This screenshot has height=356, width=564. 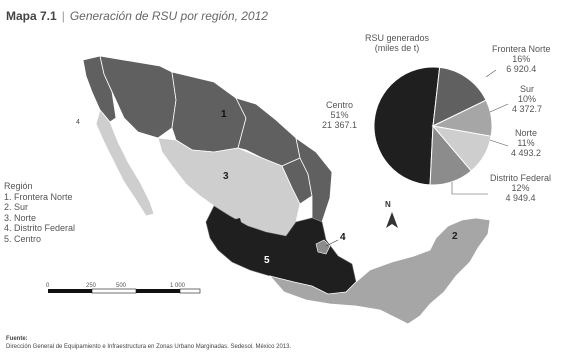 What do you see at coordinates (527, 109) in the screenshot?
I see `slice-value-sur: 4 372.7` at bounding box center [527, 109].